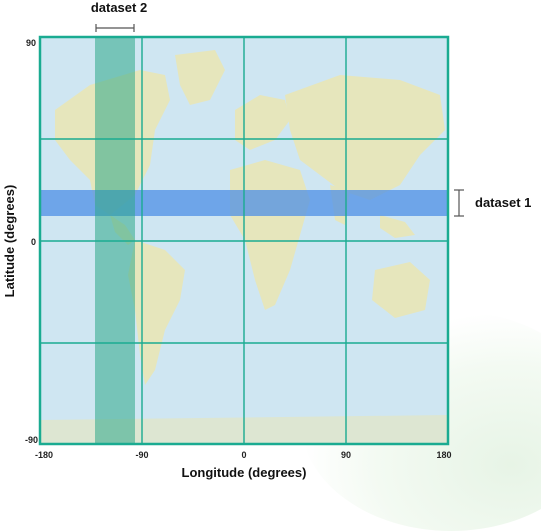 The image size is (541, 531). Describe the element at coordinates (503, 202) in the screenshot. I see `dataset1-label: dataset 1` at that location.